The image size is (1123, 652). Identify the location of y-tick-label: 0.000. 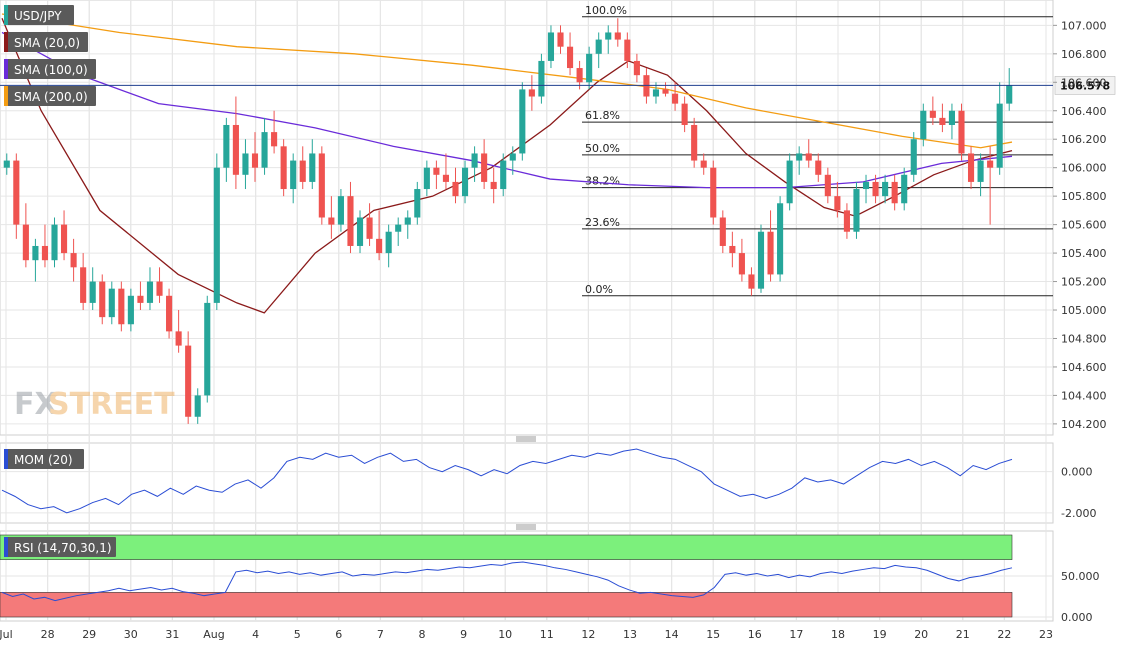
(1077, 617).